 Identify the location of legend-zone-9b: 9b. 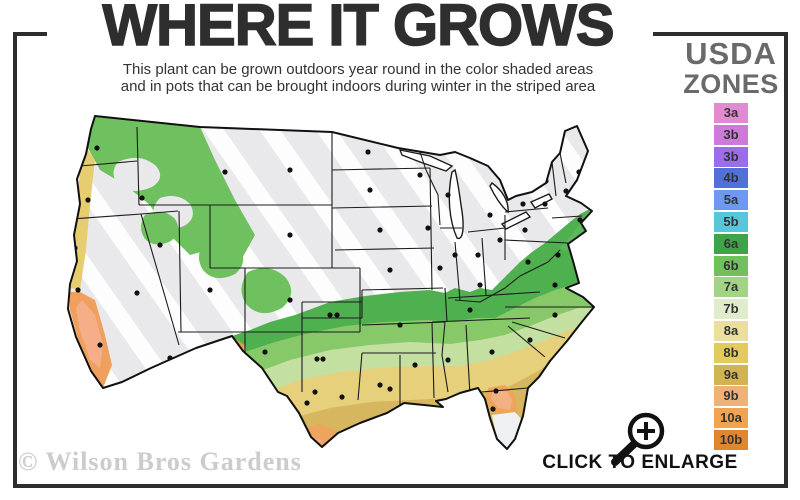
(731, 396).